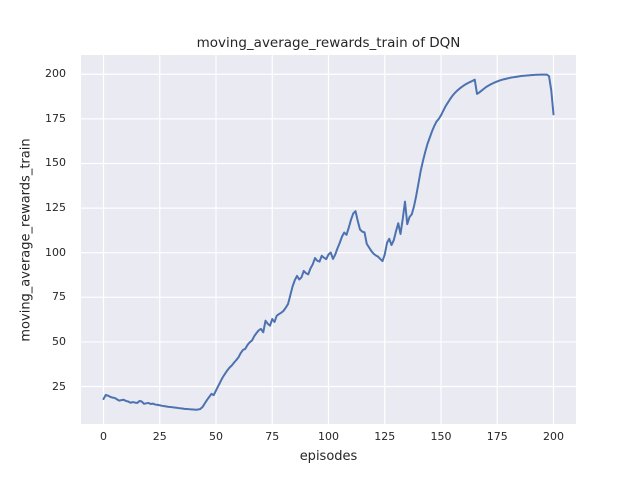 The width and height of the screenshot is (640, 480). I want to click on y-axis-label: moving_average_rewards_train, so click(26, 240).